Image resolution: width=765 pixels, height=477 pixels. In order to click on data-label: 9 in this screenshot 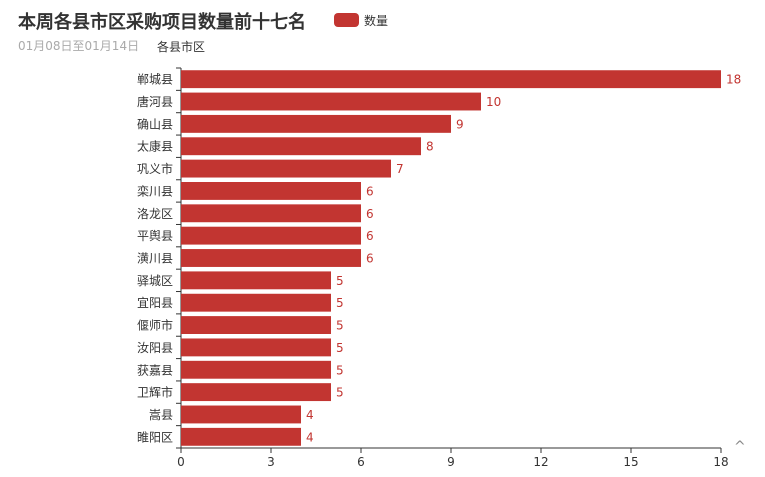, I will do `click(460, 124)`.